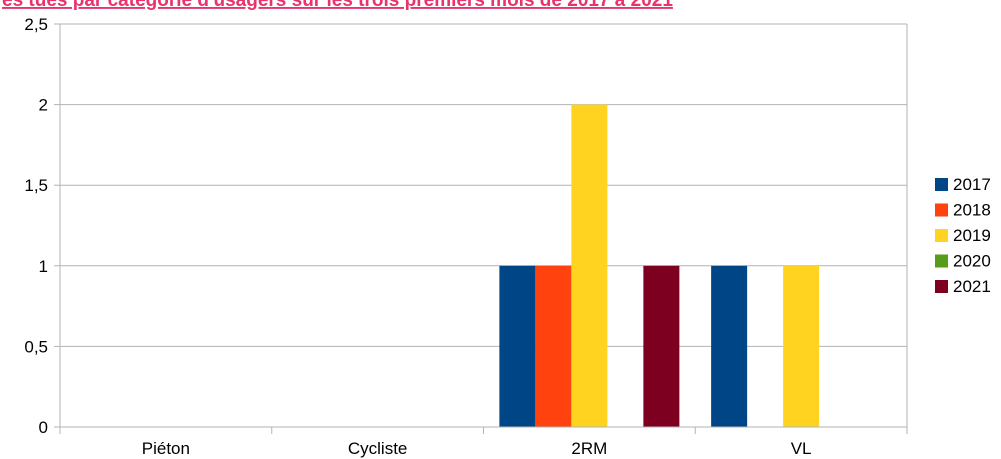 The height and width of the screenshot is (459, 1001). Describe the element at coordinates (43, 266) in the screenshot. I see `y-tick-label: 1` at that location.